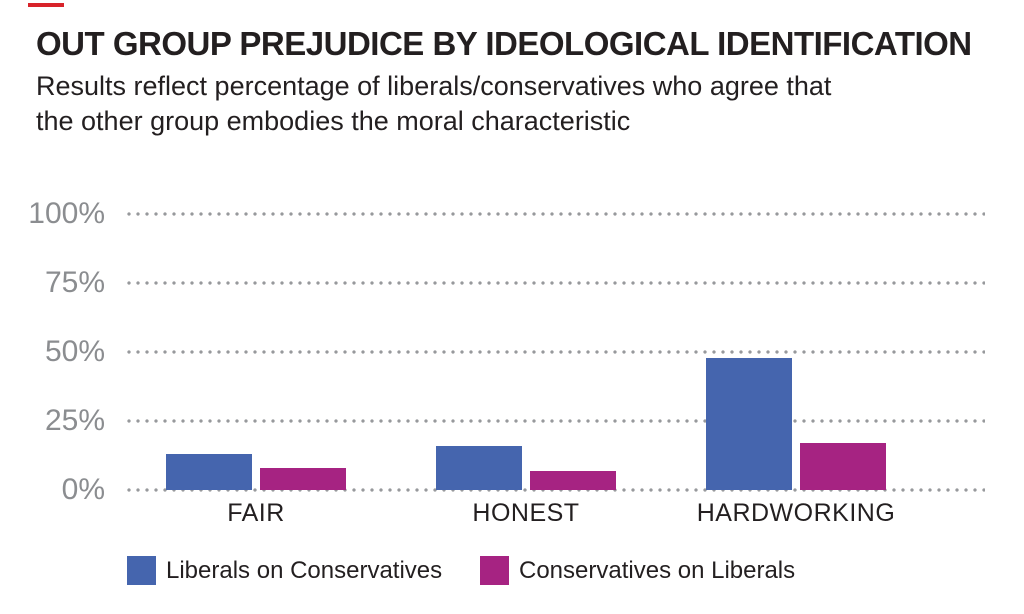  I want to click on legend-label-conservatives-on-liberals: Conservatives on Liberals, so click(657, 570).